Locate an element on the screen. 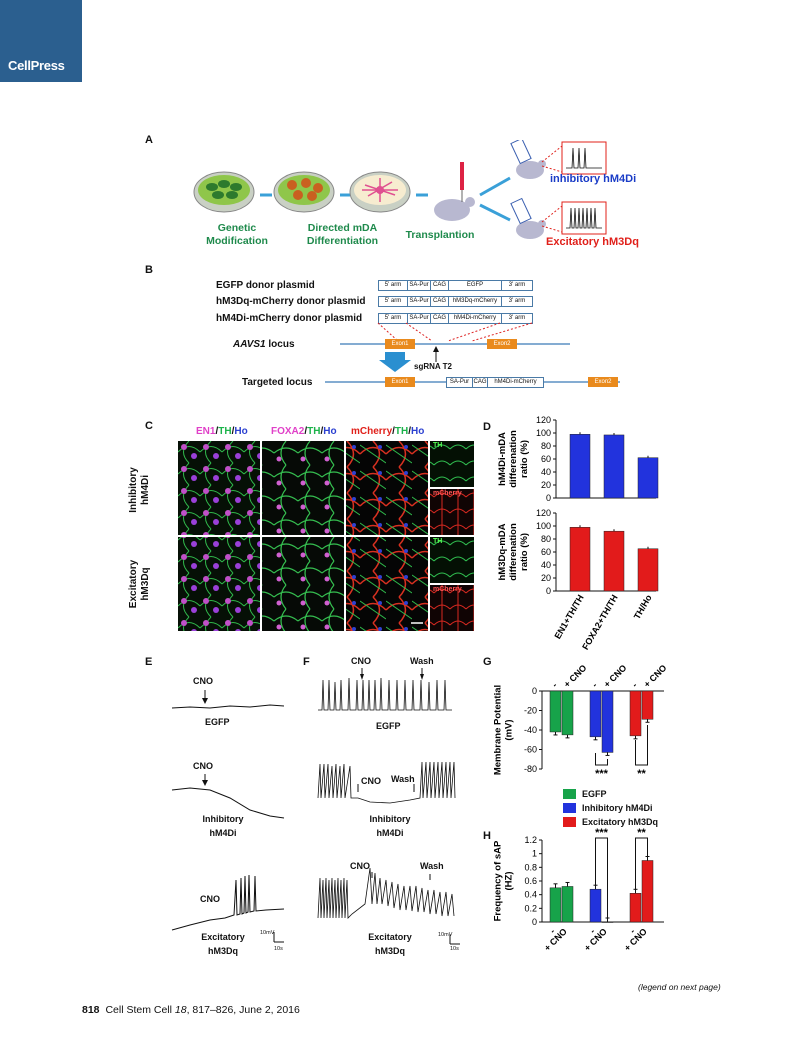  legend-label-hm3dq: Excitatory hM3Dq is located at coordinates (620, 822).